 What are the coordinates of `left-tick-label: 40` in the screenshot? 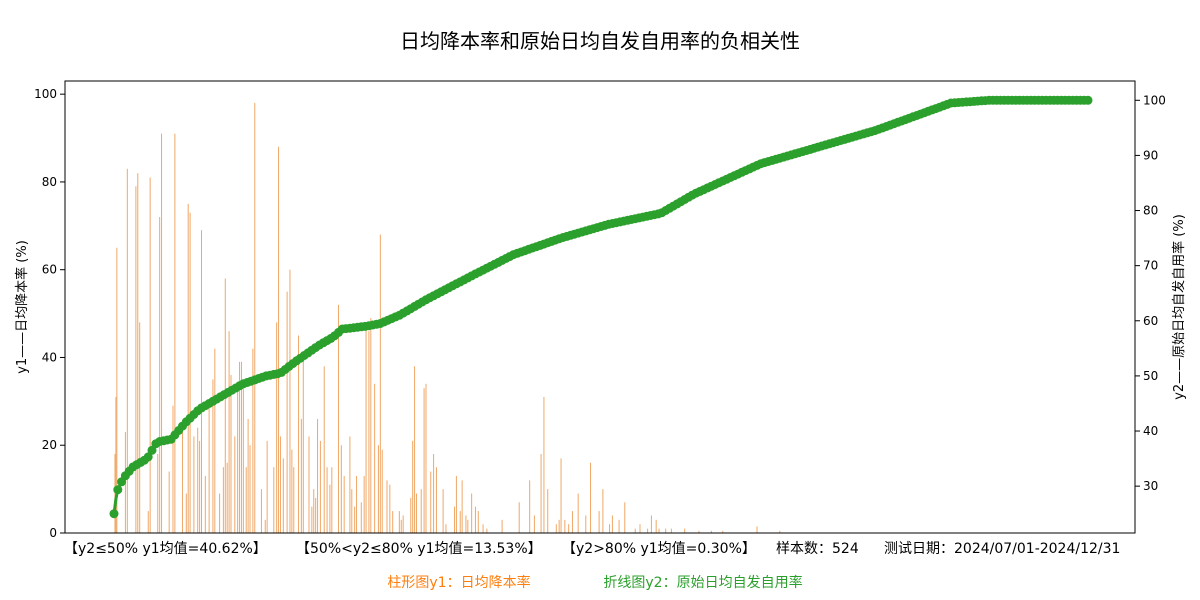 It's located at (49, 357).